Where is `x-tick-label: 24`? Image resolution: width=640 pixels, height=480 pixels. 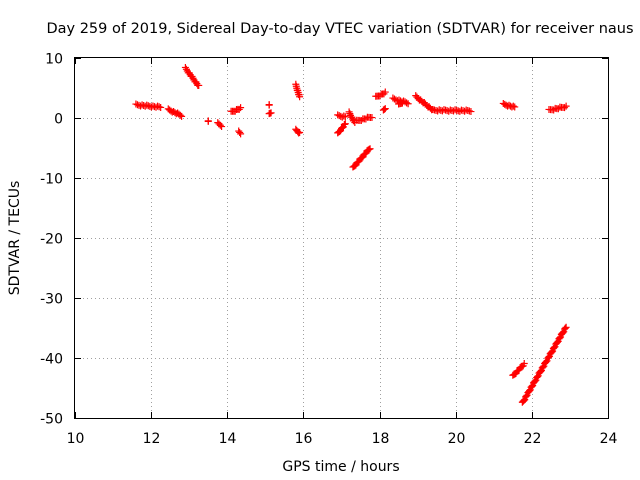 x-tick-label: 24 is located at coordinates (609, 439).